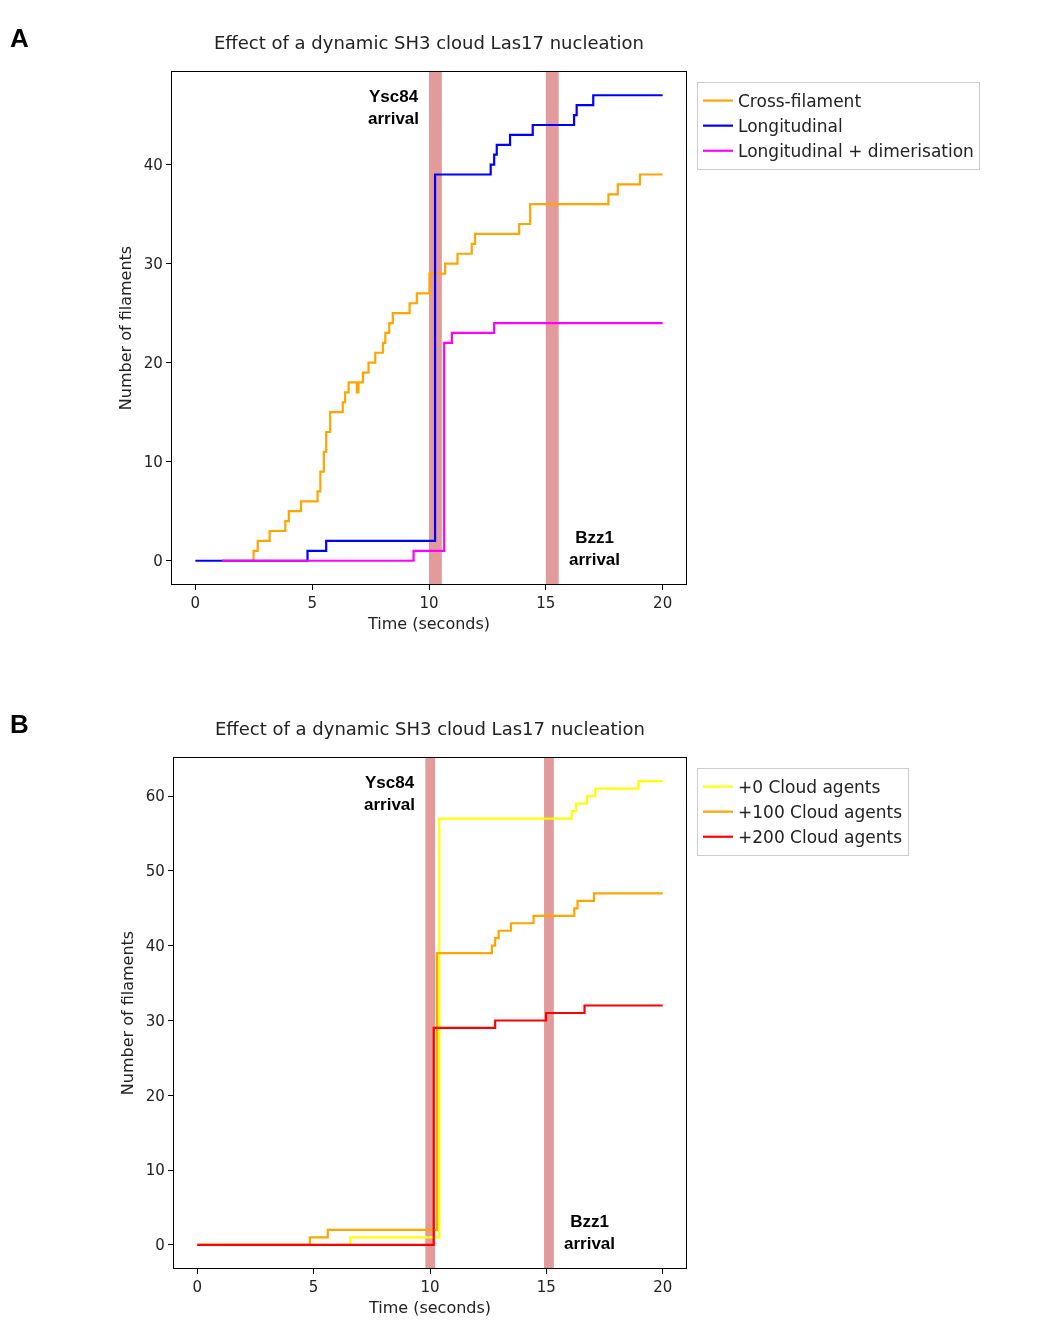 The width and height of the screenshot is (1054, 1331). I want to click on legend-label: +0 Cloud agents, so click(809, 787).